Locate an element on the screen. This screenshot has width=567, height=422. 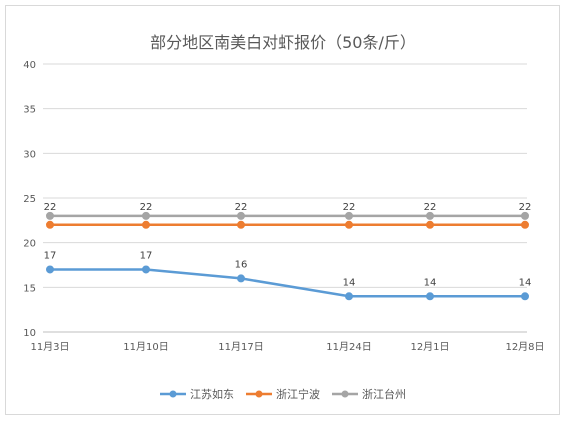
x-tick-label: 11月24日 is located at coordinates (348, 347).